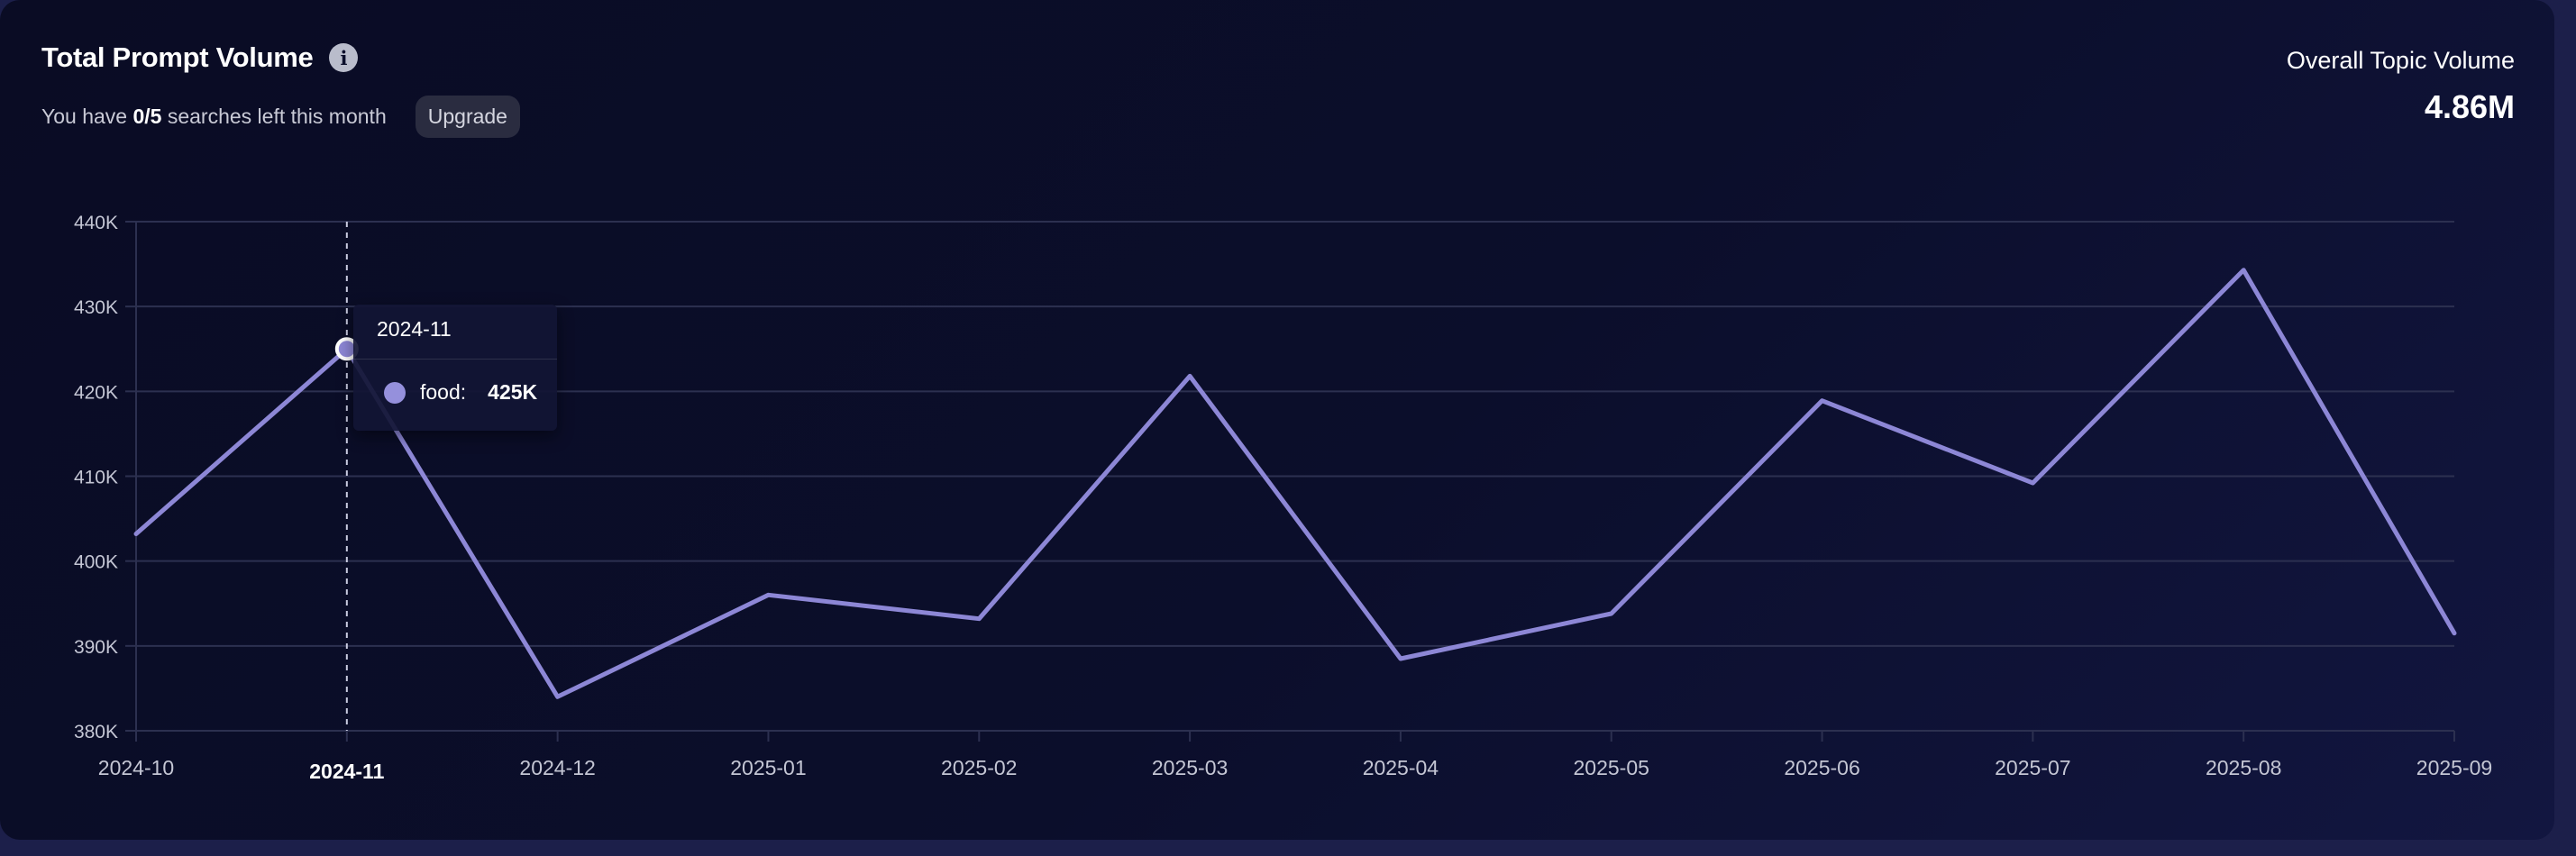 The width and height of the screenshot is (2576, 856). What do you see at coordinates (346, 771) in the screenshot?
I see `x-tick-label: 2024-11` at bounding box center [346, 771].